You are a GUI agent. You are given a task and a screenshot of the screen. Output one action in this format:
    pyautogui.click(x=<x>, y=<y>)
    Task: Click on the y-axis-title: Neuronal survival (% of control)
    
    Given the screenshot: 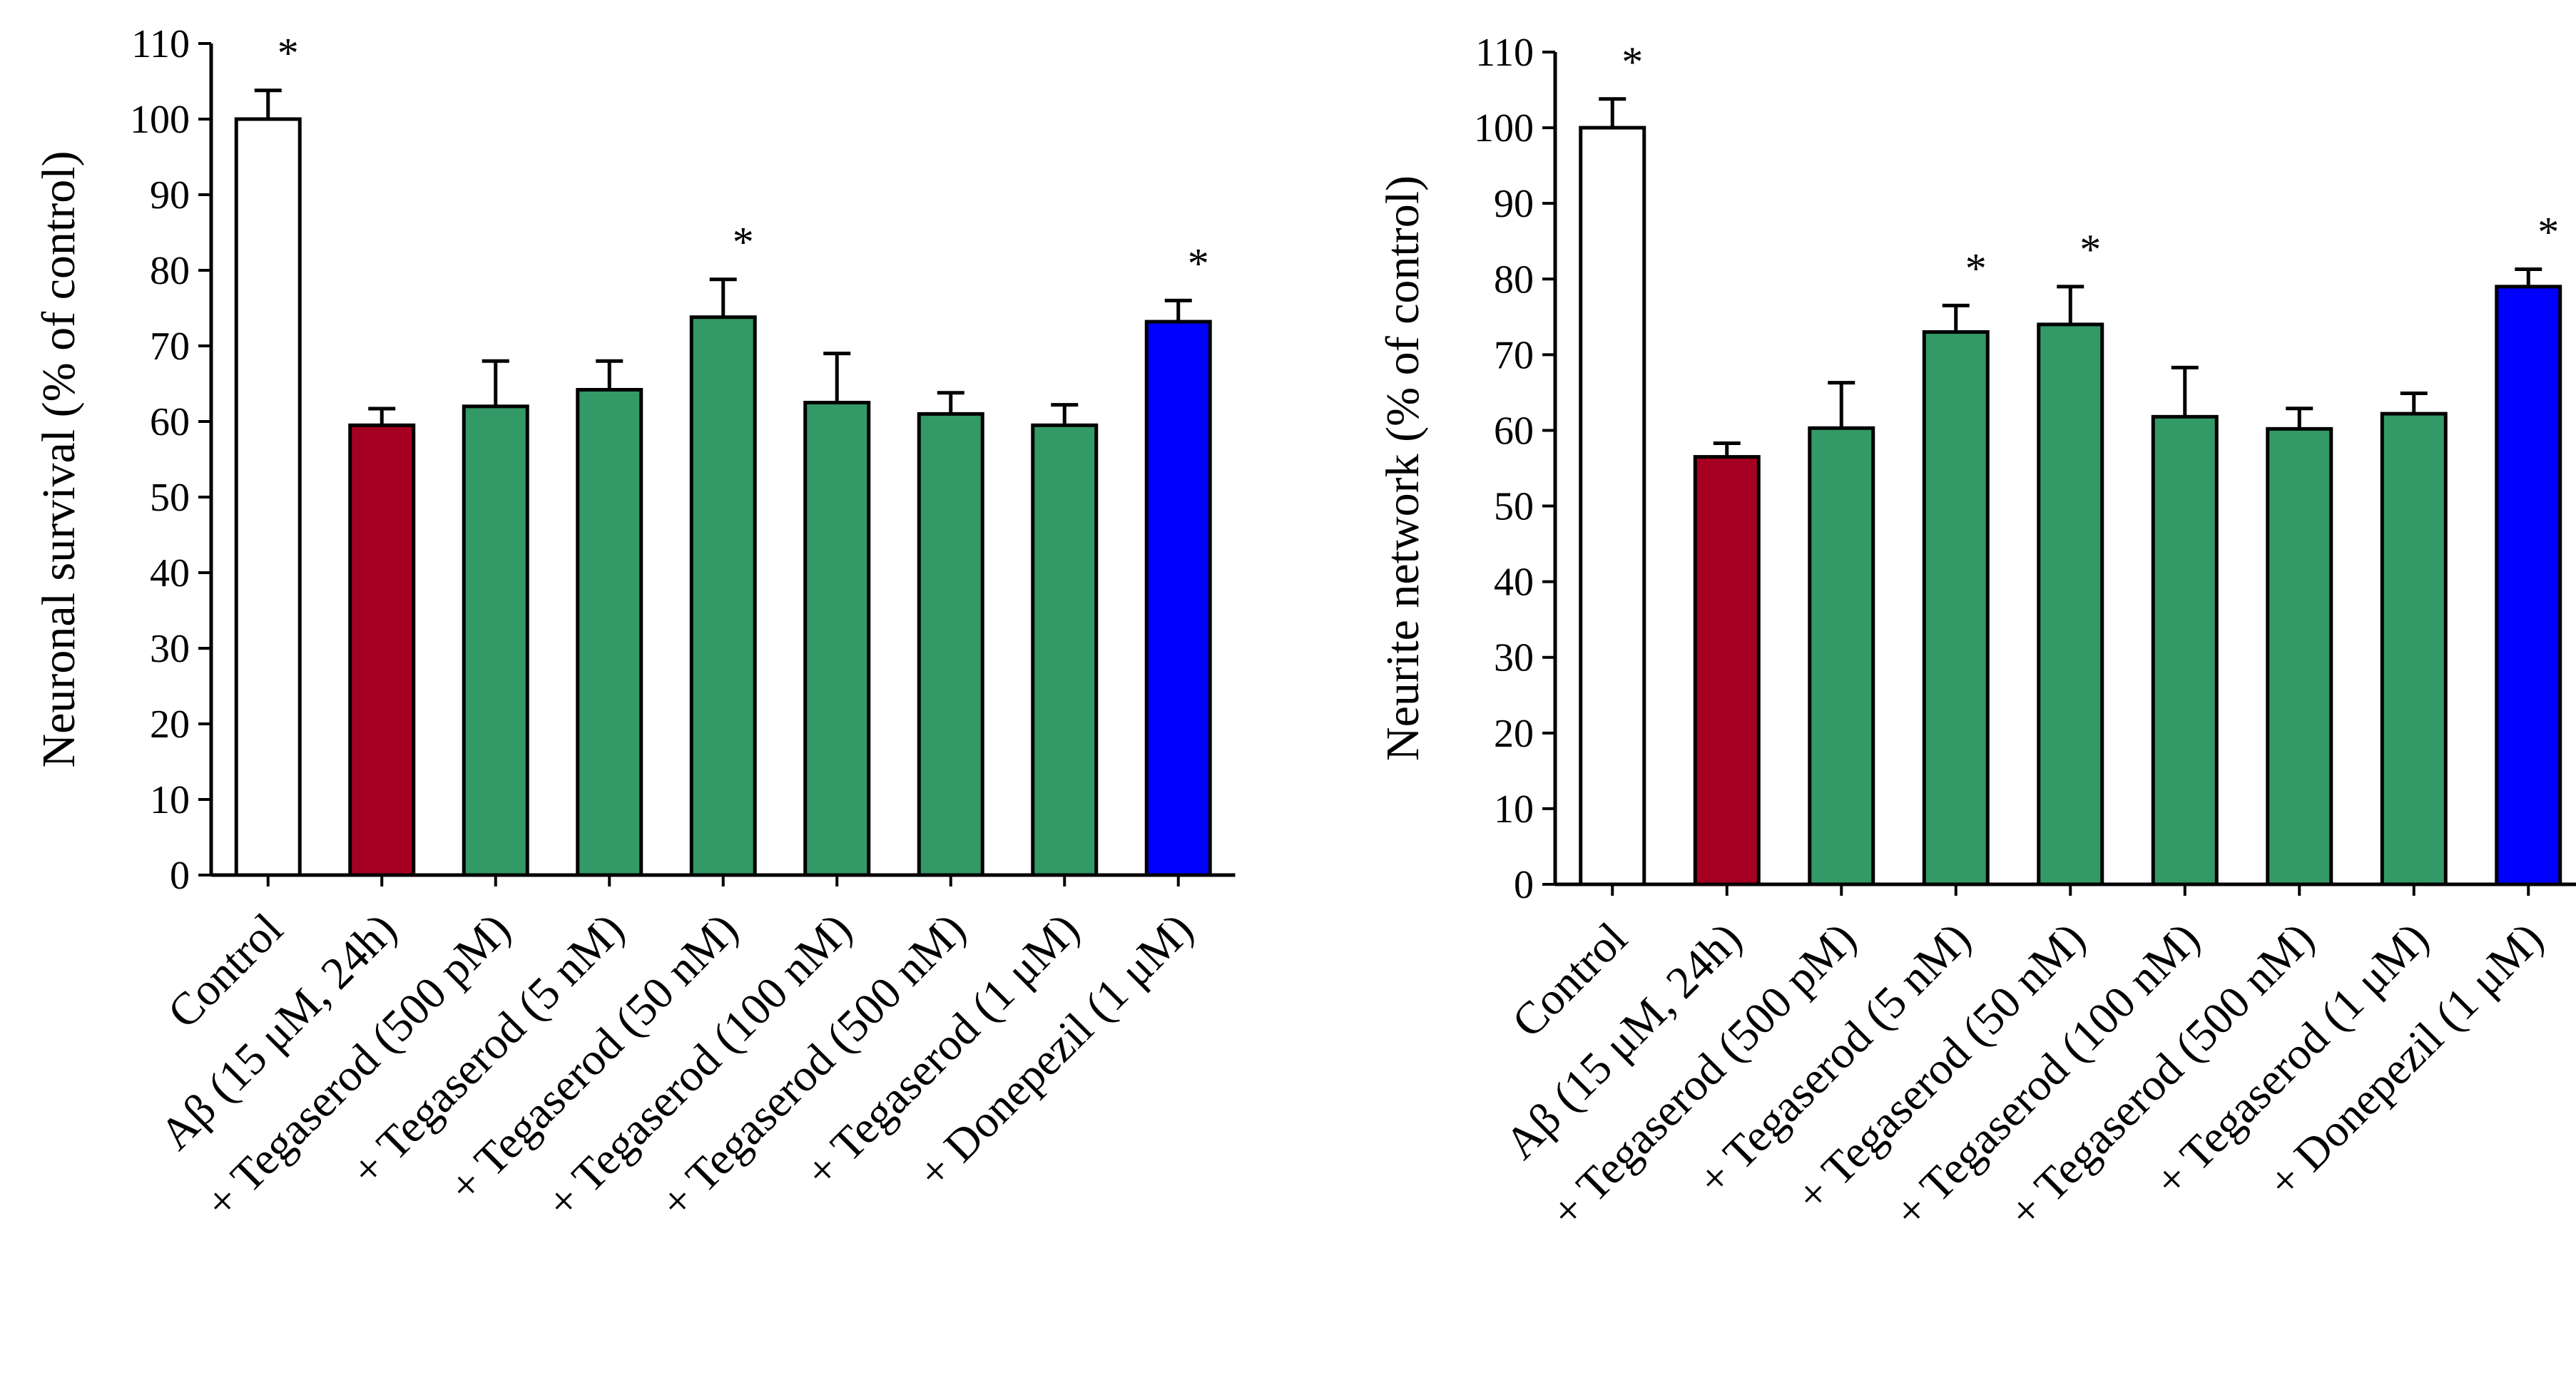 What is the action you would take?
    pyautogui.click(x=59, y=458)
    